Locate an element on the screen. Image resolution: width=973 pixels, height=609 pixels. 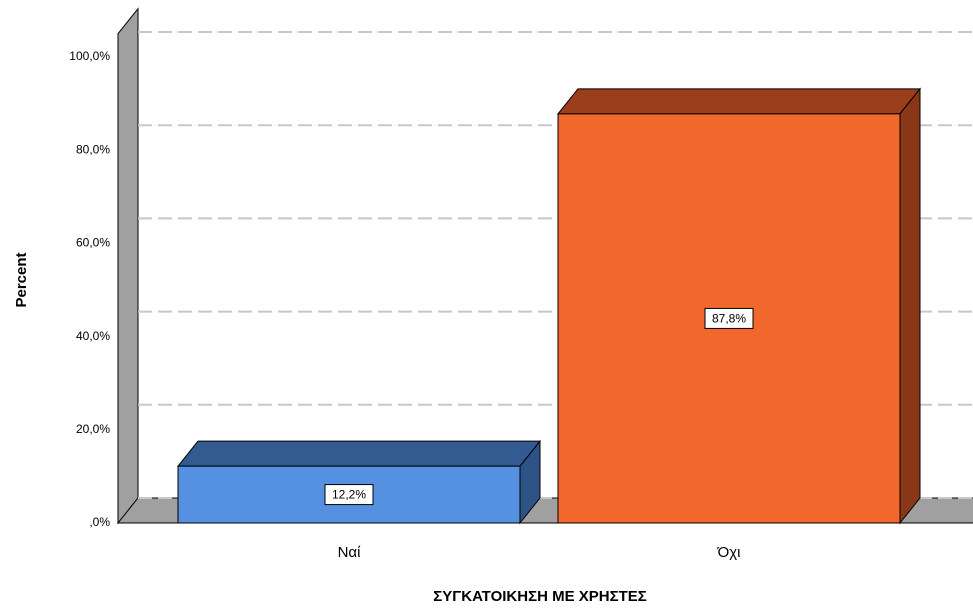
y-tick-label: ,0% is located at coordinates (99, 522).